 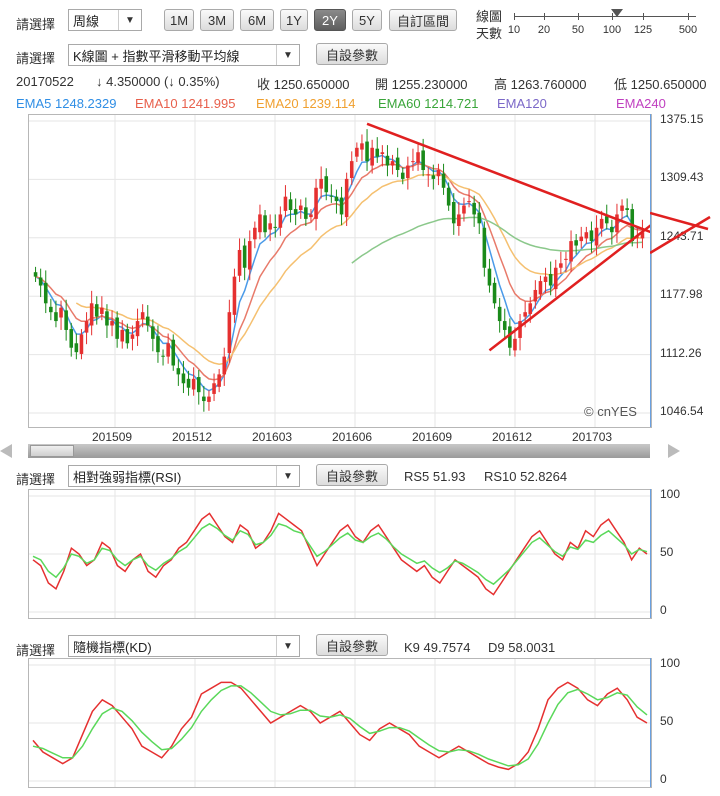 I want to click on custom-params-button: 自設參數, so click(x=352, y=54).